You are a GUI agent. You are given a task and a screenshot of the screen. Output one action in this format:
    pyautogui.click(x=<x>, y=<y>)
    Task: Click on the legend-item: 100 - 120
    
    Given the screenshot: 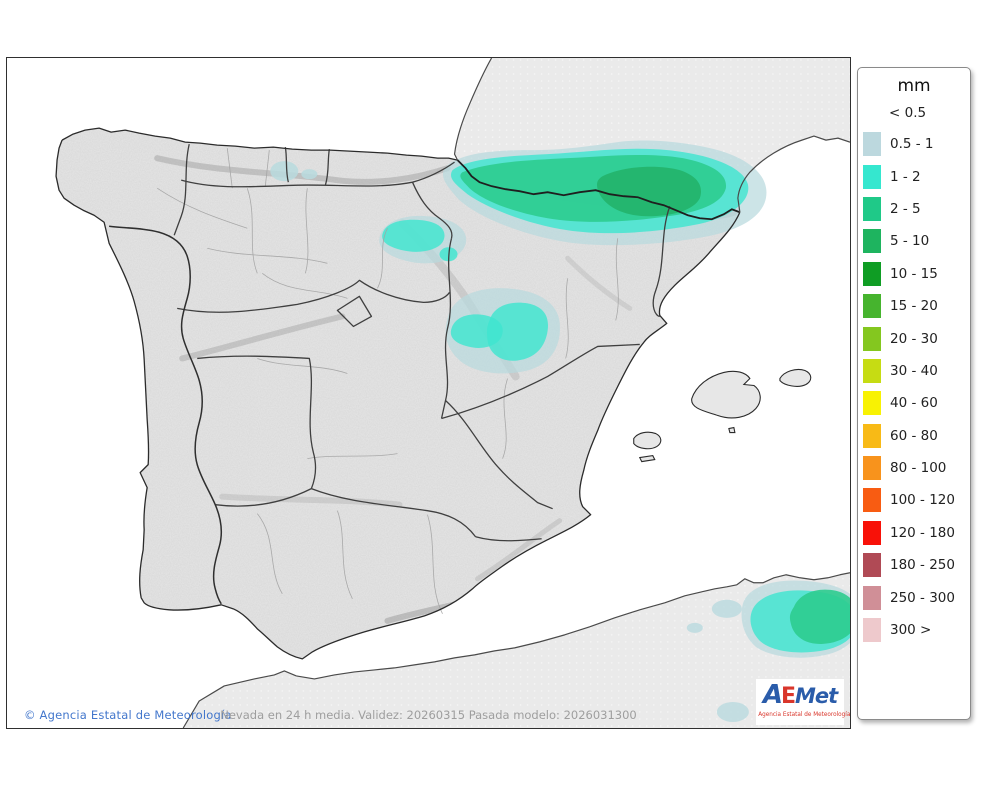 What is the action you would take?
    pyautogui.click(x=914, y=500)
    